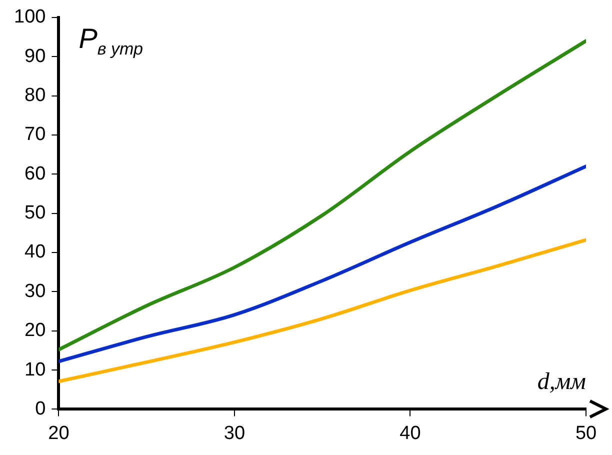  I want to click on x-tick-label: 50, so click(586, 433).